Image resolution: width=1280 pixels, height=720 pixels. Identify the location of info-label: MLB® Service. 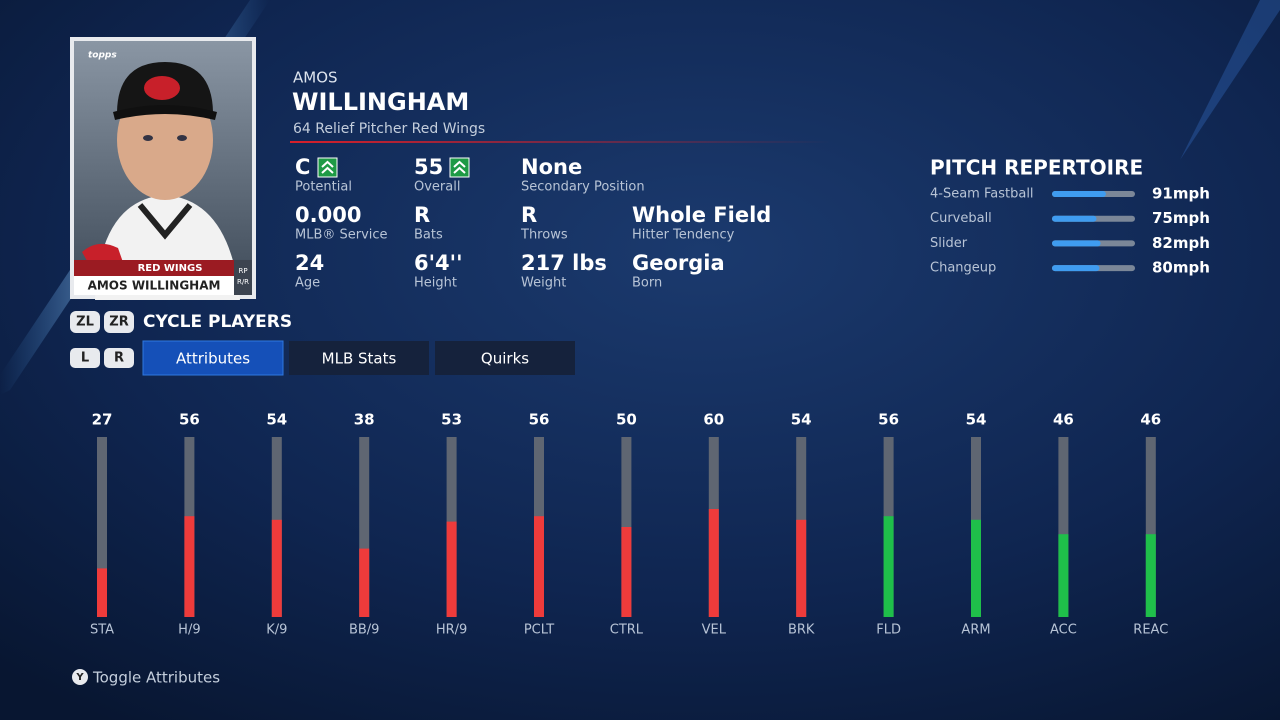
(341, 235).